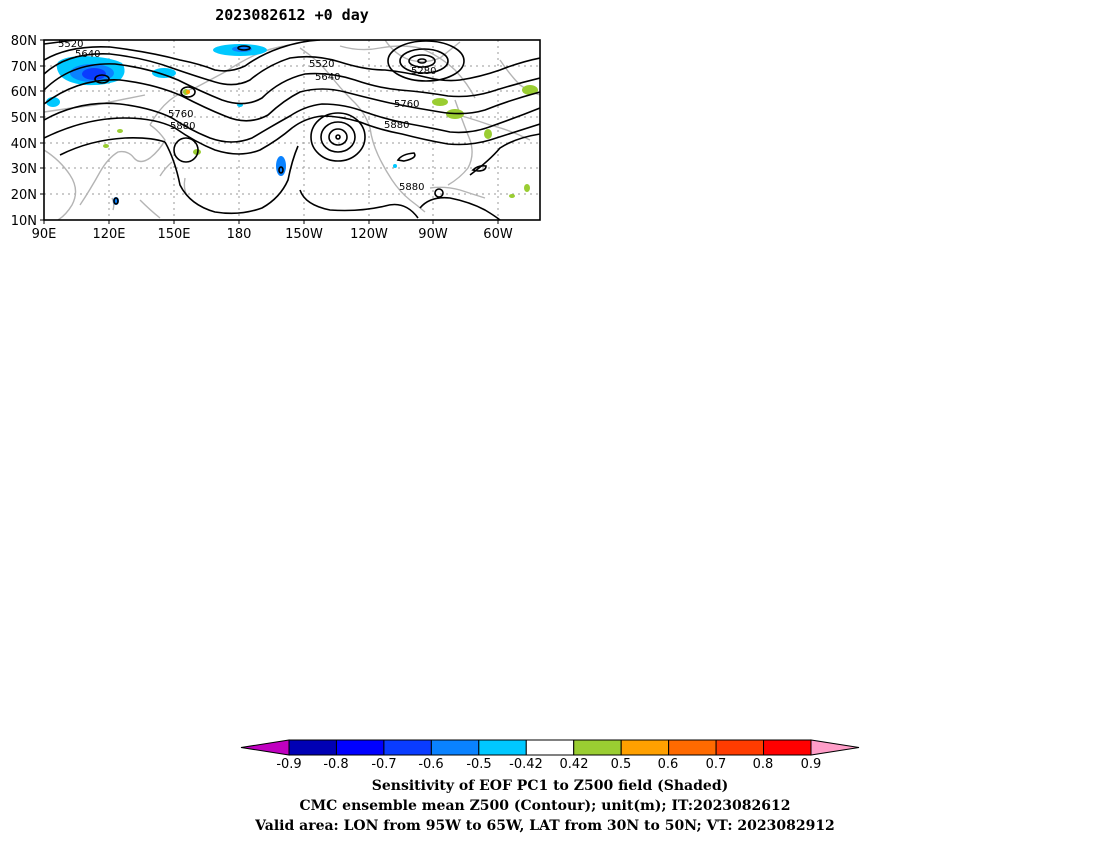 This screenshot has height=850, width=1100. Describe the element at coordinates (24, 169) in the screenshot. I see `lat-label: 30N` at that location.